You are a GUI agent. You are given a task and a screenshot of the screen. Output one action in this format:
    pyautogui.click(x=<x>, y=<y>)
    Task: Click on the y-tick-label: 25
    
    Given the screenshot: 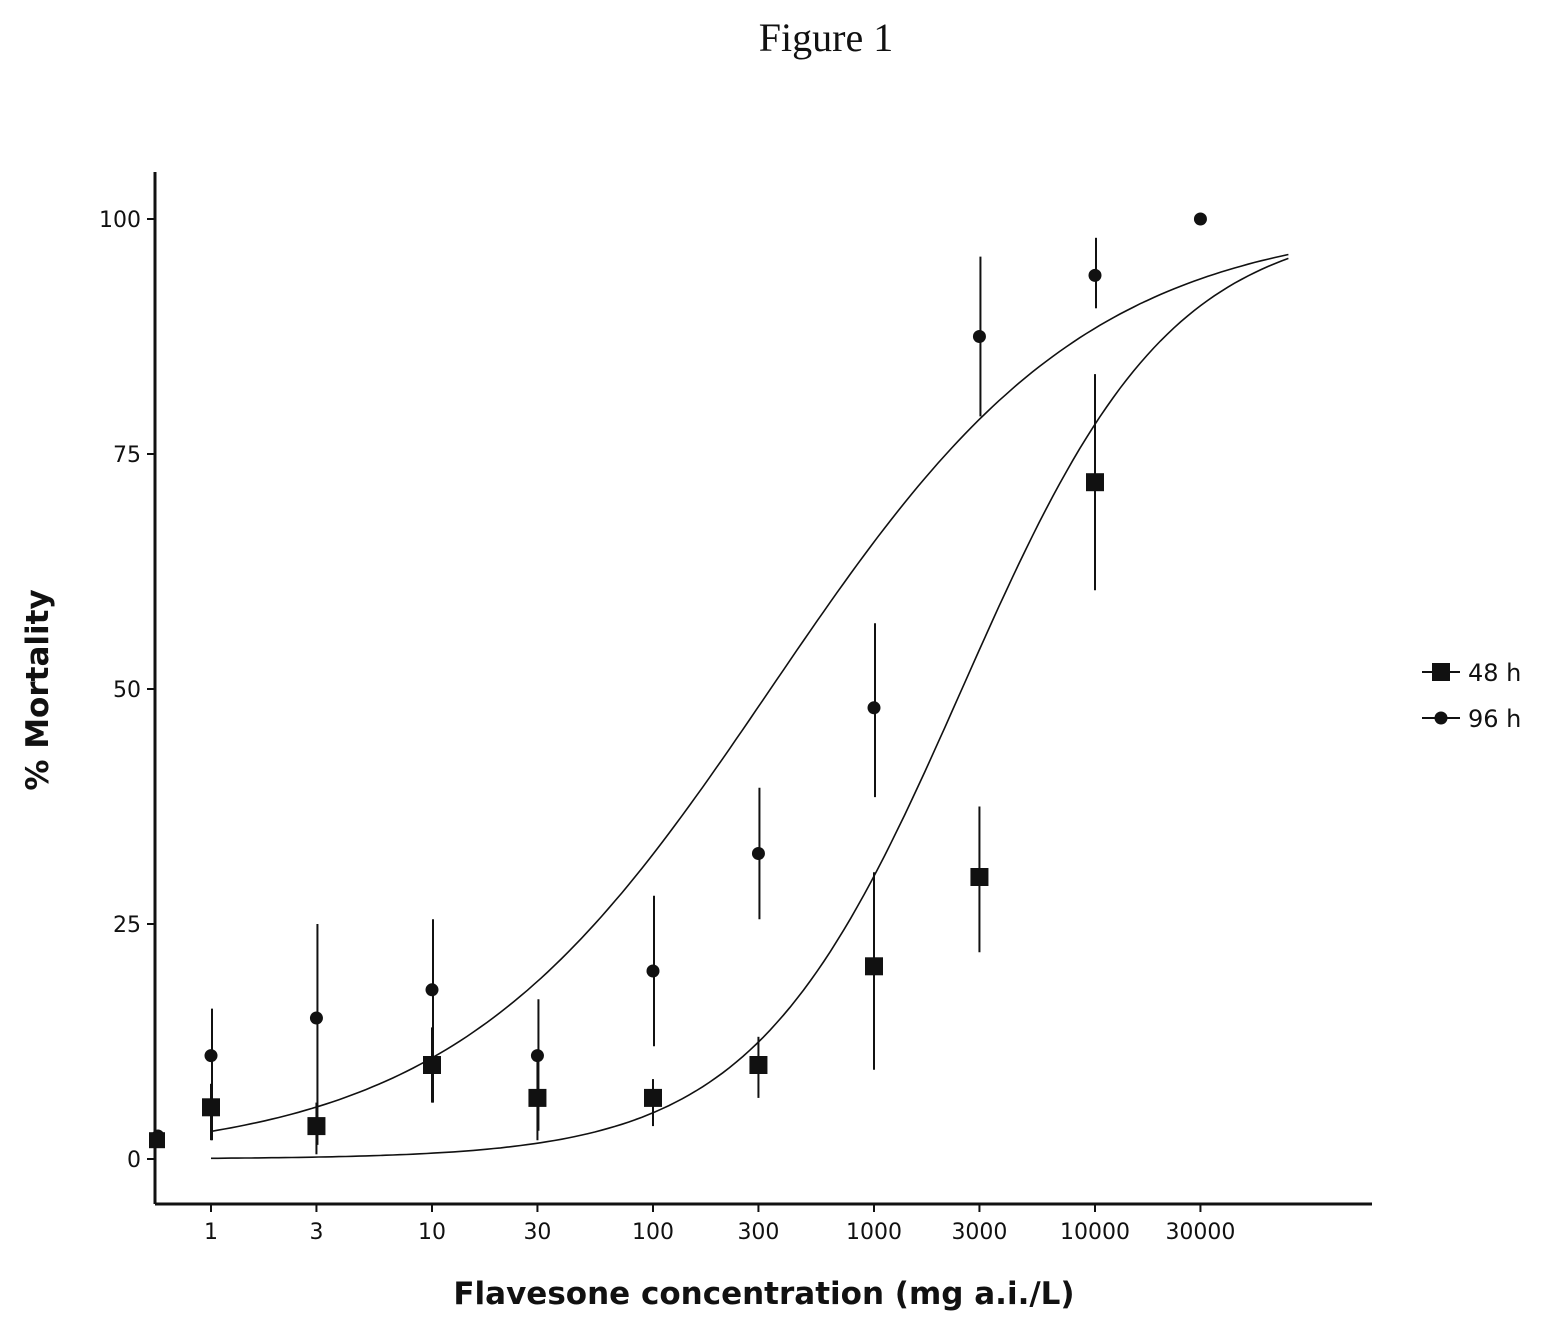 What is the action you would take?
    pyautogui.click(x=127, y=925)
    